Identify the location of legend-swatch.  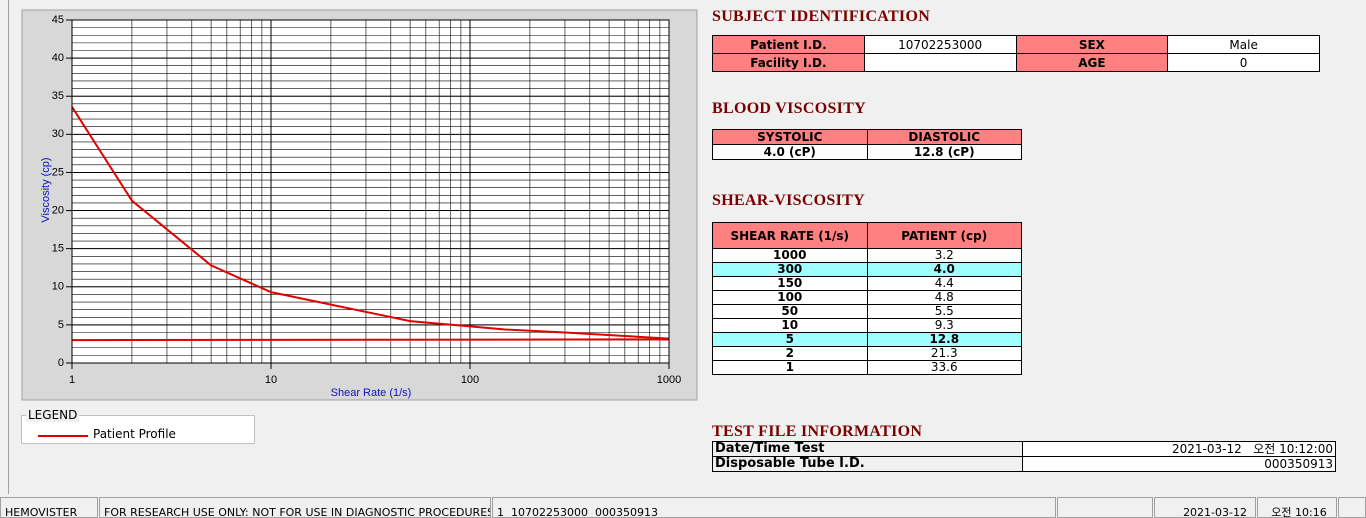
(63, 436).